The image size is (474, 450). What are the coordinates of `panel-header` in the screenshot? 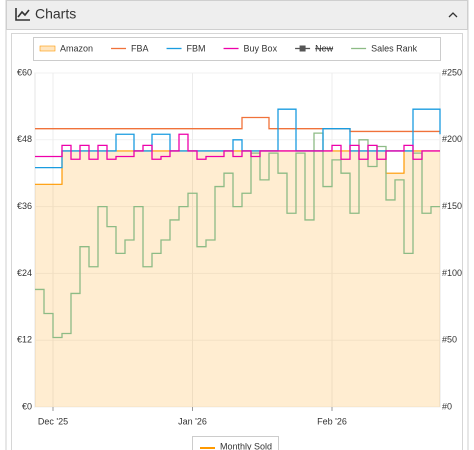 It's located at (237, 15).